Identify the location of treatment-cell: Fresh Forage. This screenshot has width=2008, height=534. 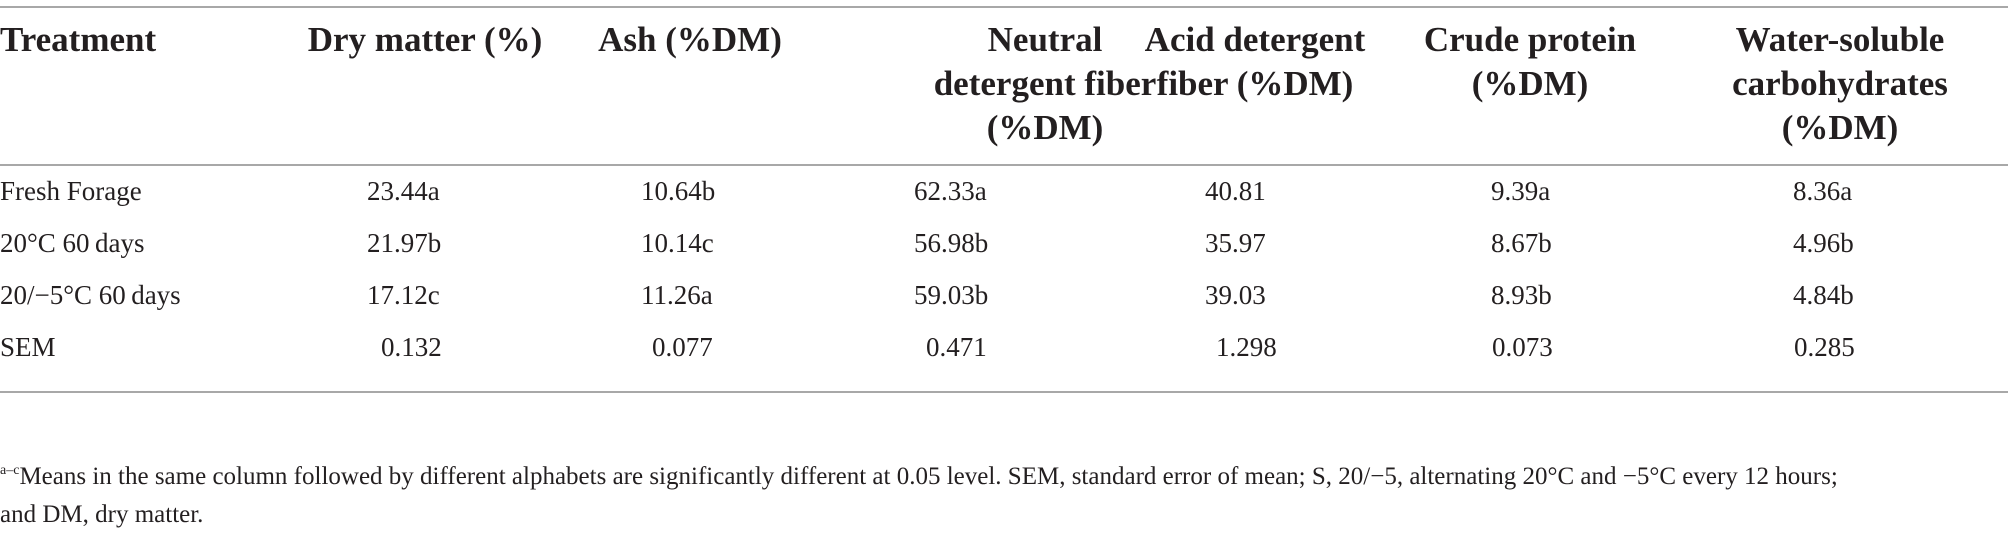
(71, 191).